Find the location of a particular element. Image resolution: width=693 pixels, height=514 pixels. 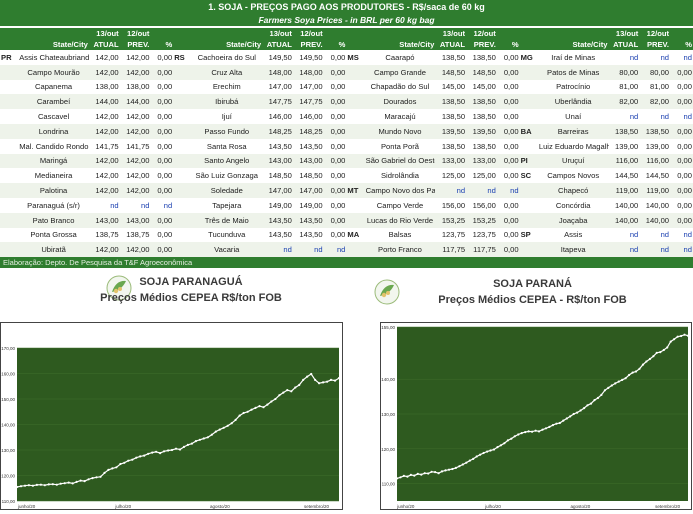

city-name: Dourados is located at coordinates (400, 102).